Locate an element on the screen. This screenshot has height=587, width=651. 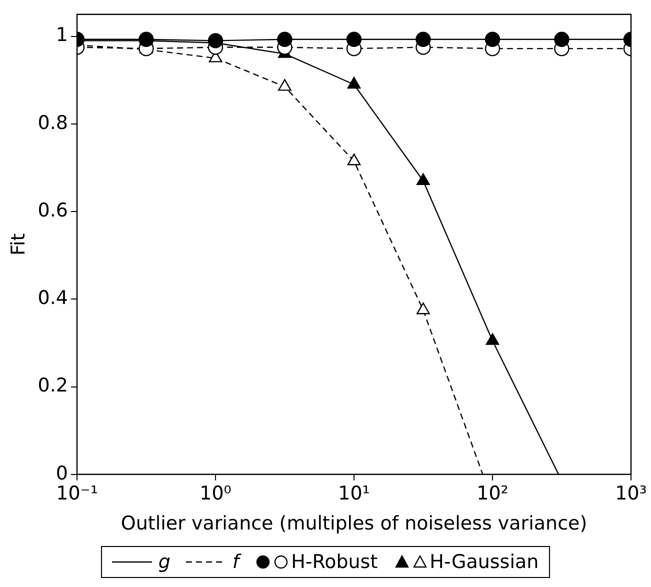
x-axis-title: Outlier variance (multiples of noiseless variance) is located at coordinates (354, 523).